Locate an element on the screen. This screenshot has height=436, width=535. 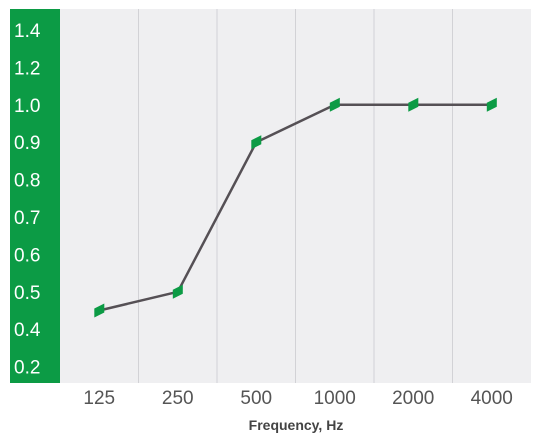
y-tick-label: 1.4 is located at coordinates (27, 31).